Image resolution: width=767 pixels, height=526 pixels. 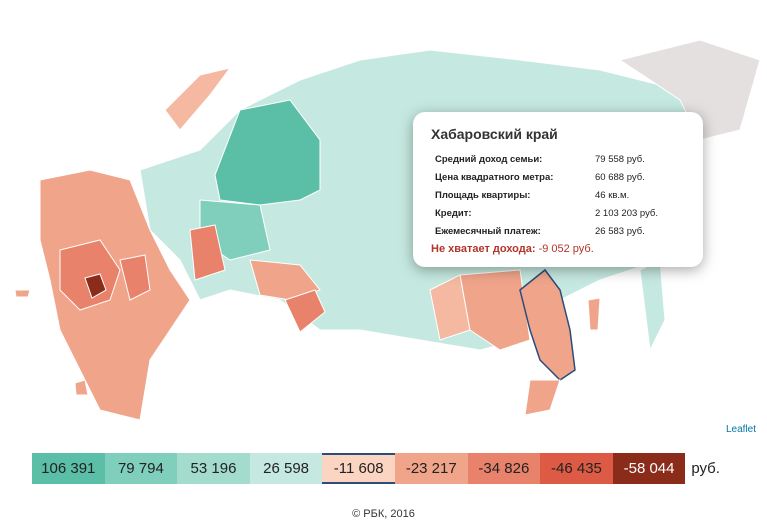 I want to click on legend-item: -34 826, so click(x=504, y=468).